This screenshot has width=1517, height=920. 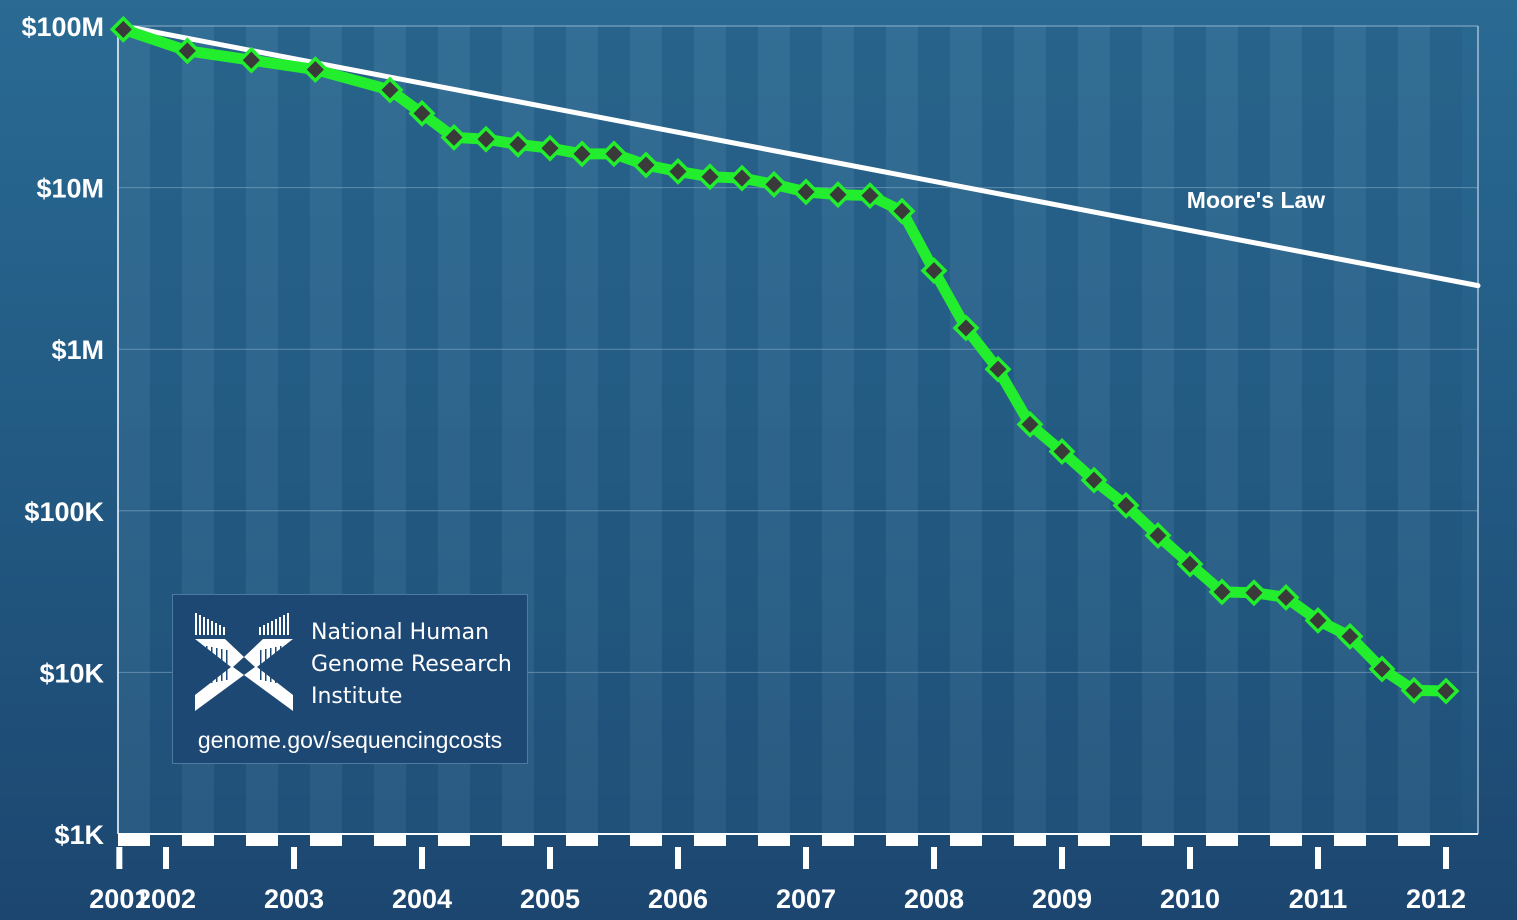 What do you see at coordinates (62, 431) in the screenshot?
I see `y-tick-labels: $1K $10K $100K $1M $10M $100M` at bounding box center [62, 431].